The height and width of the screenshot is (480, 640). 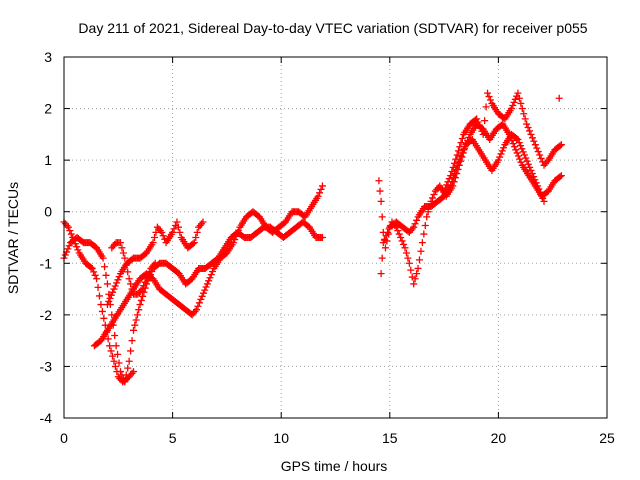 I want to click on x-tick-label: 15, so click(x=390, y=438).